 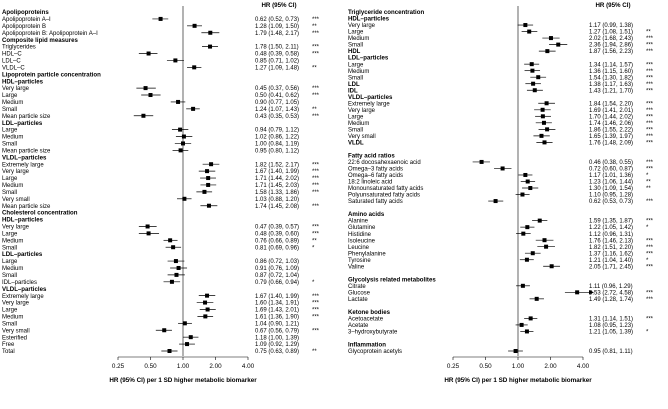 What do you see at coordinates (277, 276) in the screenshot?
I see `hr-ci-text: 0.87 (0.72, 1.04)` at bounding box center [277, 276].